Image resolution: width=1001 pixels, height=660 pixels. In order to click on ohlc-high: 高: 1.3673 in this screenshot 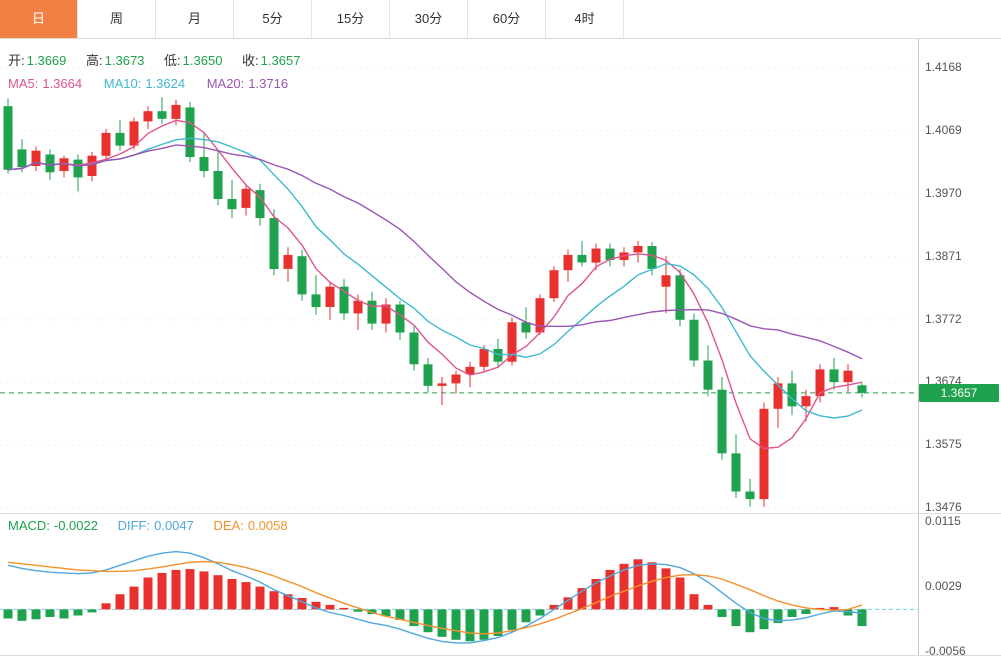, I will do `click(115, 60)`.